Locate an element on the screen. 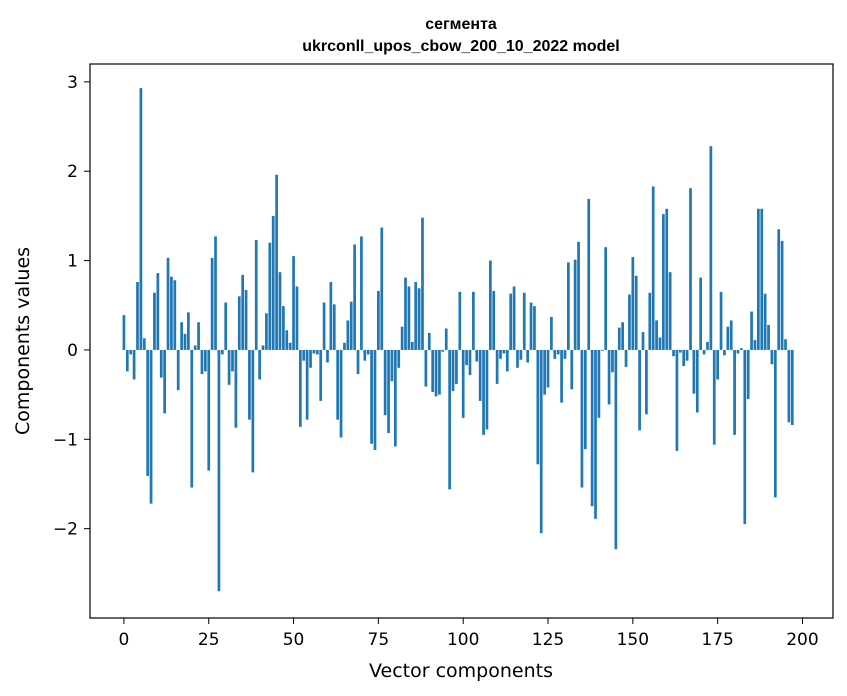 This screenshot has height=696, width=847. x-tick-label: 200 is located at coordinates (802, 640).